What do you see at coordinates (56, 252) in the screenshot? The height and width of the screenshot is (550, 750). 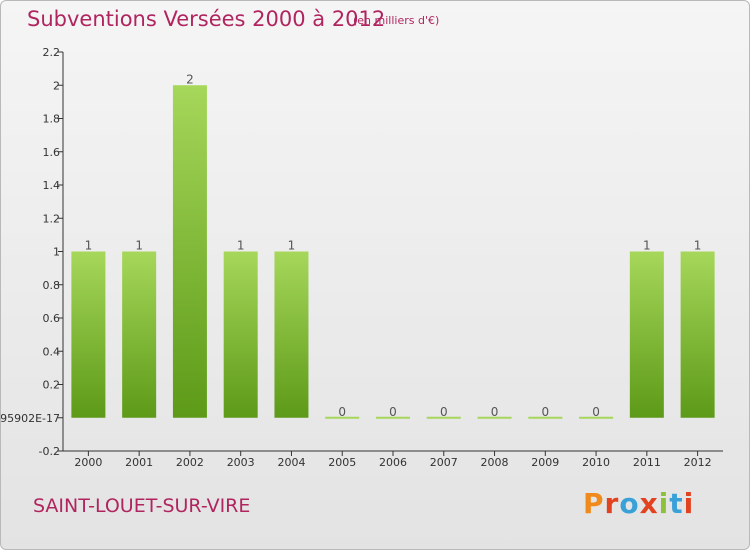 I see `y-tick-label: 1` at bounding box center [56, 252].